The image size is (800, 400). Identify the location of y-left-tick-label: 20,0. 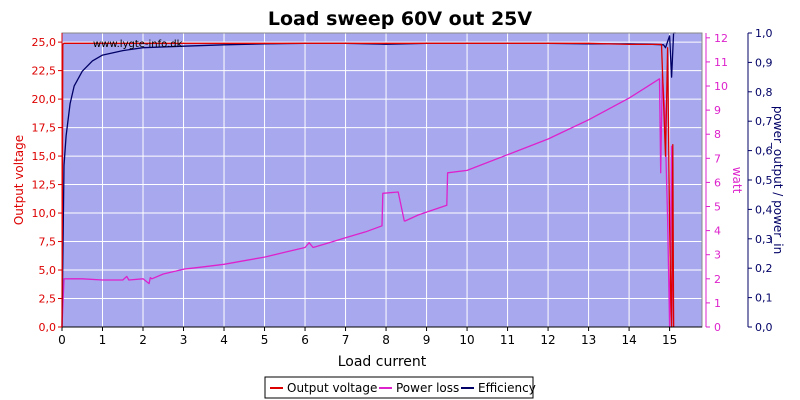
(44, 99).